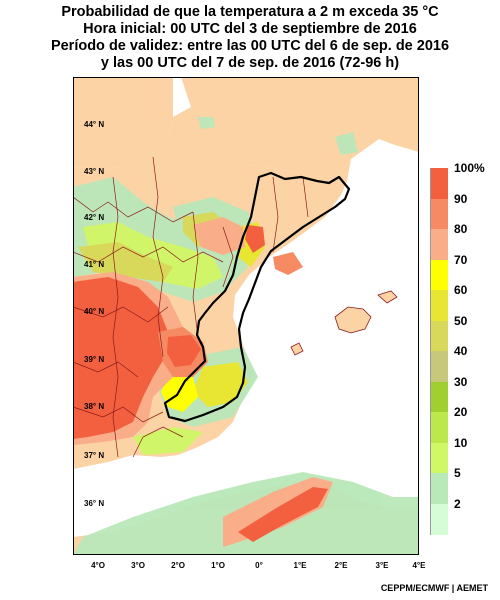 The width and height of the screenshot is (500, 600). Describe the element at coordinates (94, 359) in the screenshot. I see `lat-label-39: 39° N` at that location.